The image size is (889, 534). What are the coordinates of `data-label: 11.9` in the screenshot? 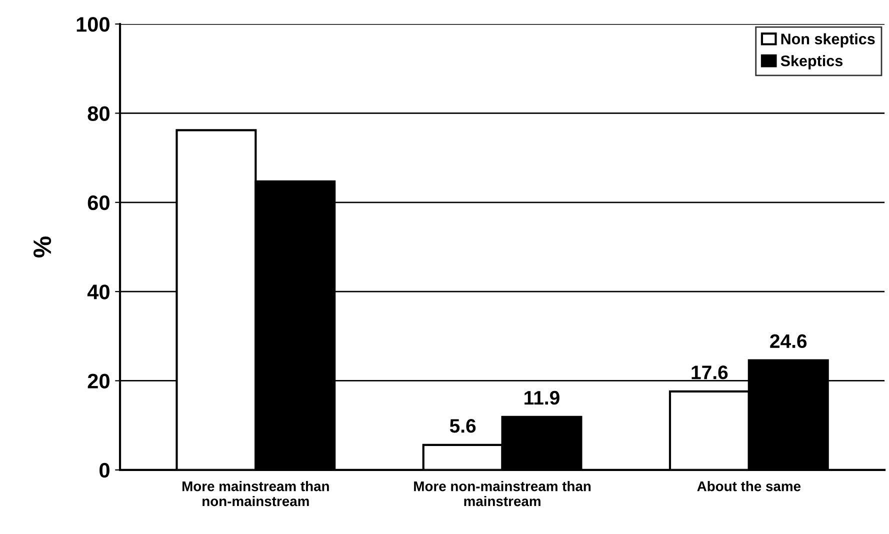 It's located at (542, 397).